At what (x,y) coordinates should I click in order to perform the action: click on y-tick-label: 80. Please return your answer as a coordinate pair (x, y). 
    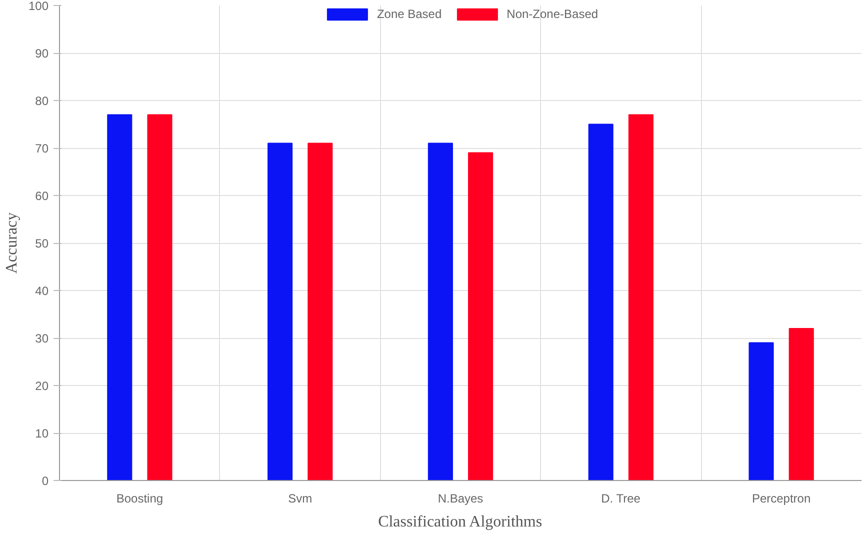
    Looking at the image, I should click on (42, 101).